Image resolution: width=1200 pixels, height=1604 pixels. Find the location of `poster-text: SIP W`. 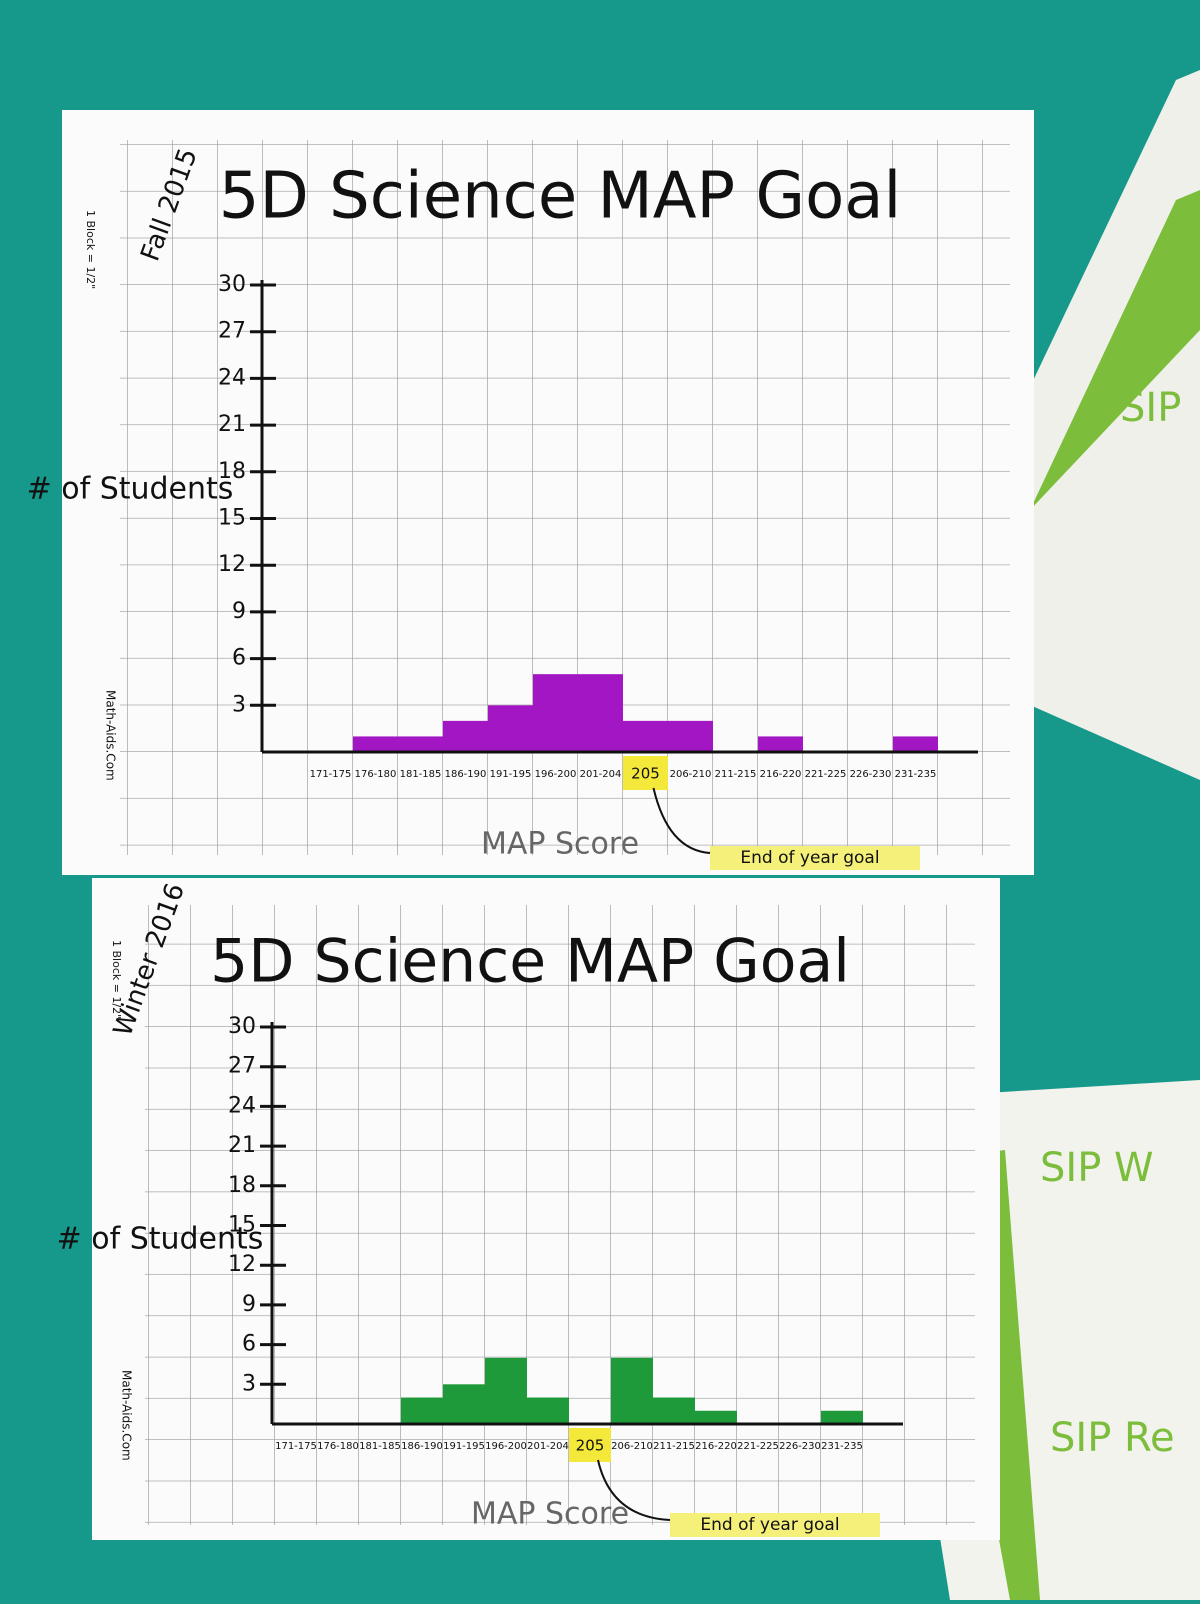

poster-text: SIP W is located at coordinates (1097, 1168).